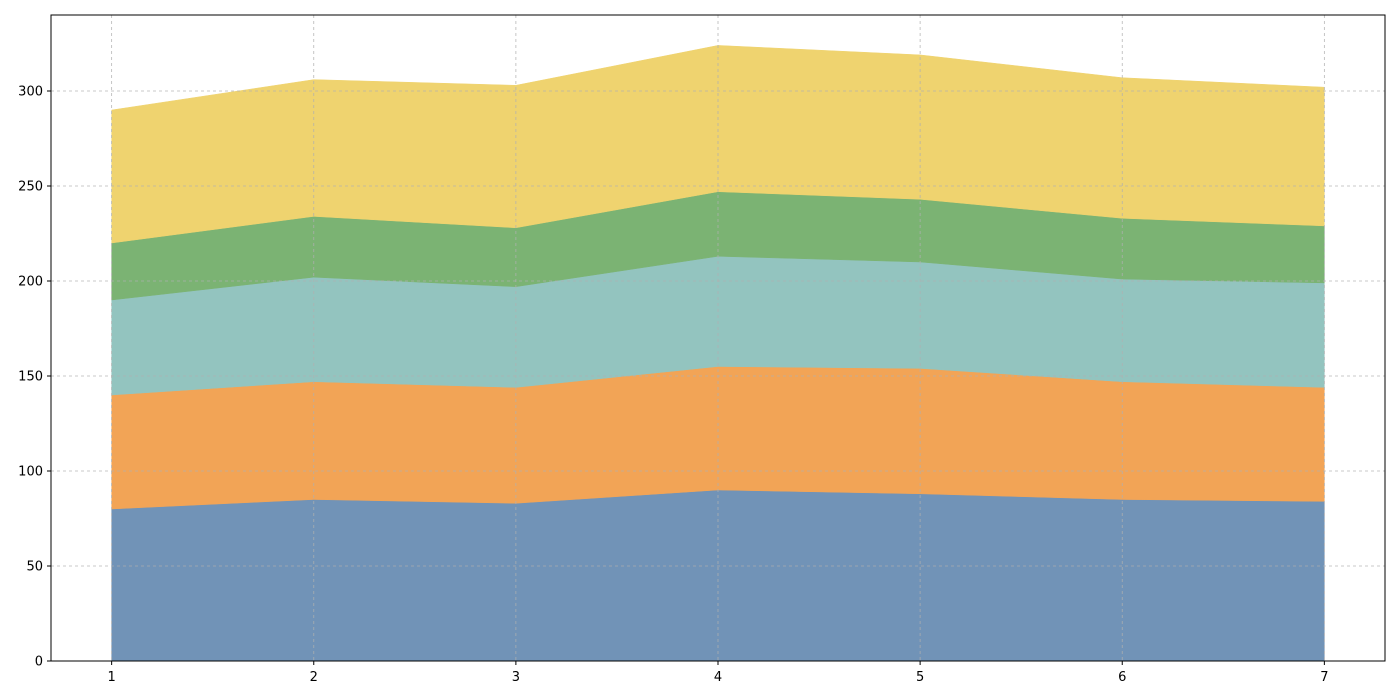  What do you see at coordinates (30, 472) in the screenshot?
I see `y-tick-label: 100` at bounding box center [30, 472].